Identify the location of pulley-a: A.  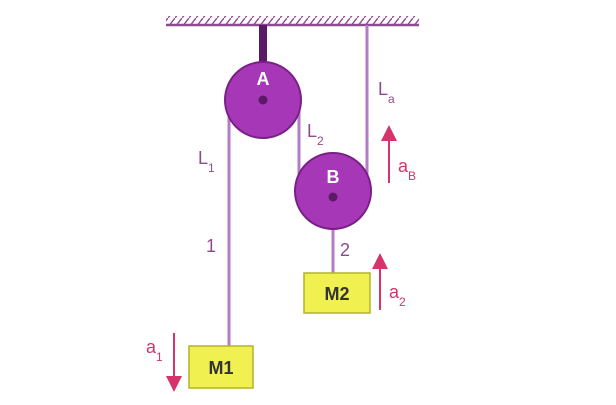
(263, 100).